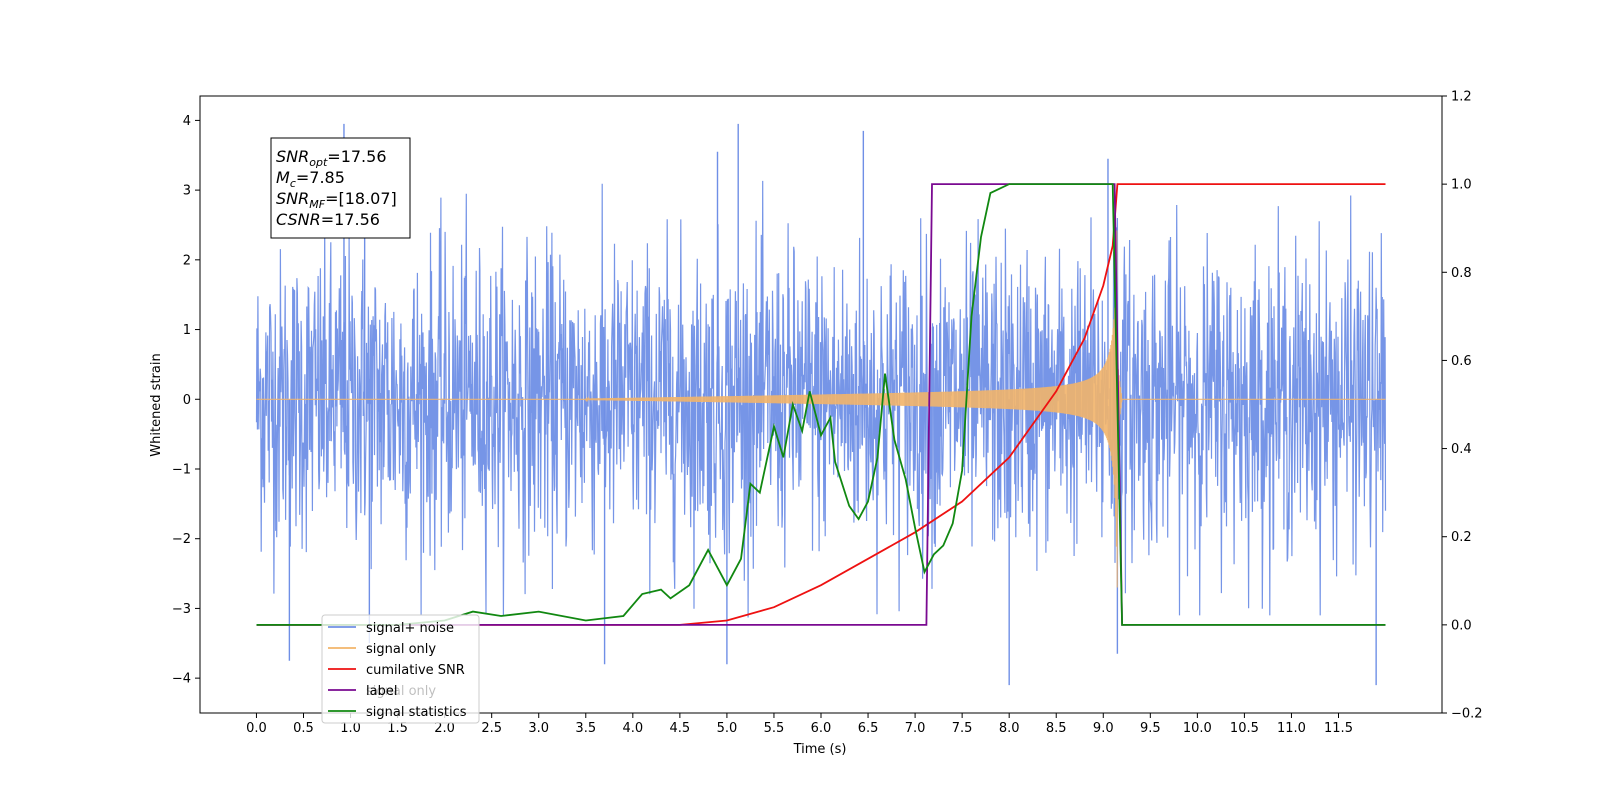  I want to click on y-tick-label: 1, so click(187, 330).